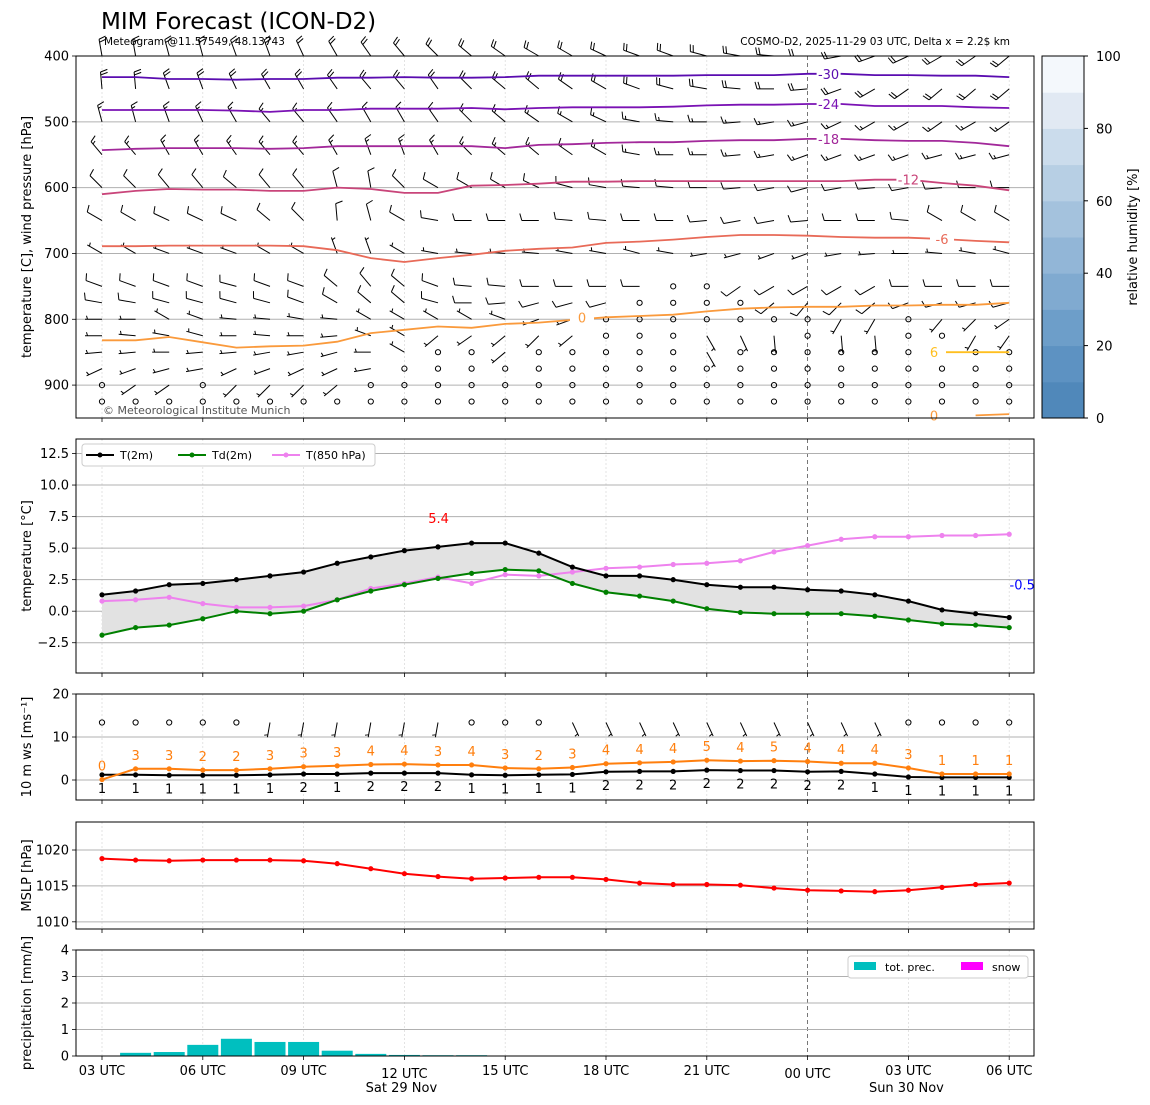 This screenshot has width=1150, height=1105. What do you see at coordinates (402, 1088) in the screenshot?
I see `day-label: Sat 29 Nov` at bounding box center [402, 1088].